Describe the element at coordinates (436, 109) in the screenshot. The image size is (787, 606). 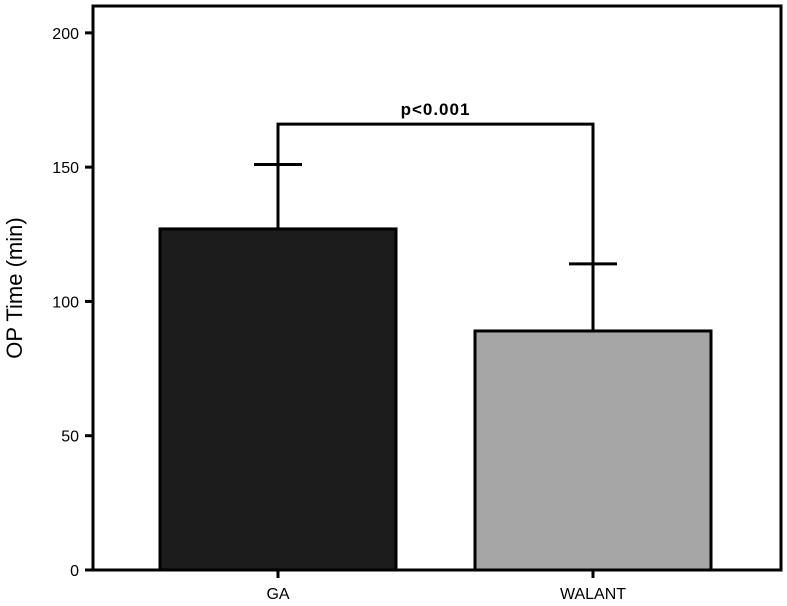
I see `significance-label: p<0.001` at that location.